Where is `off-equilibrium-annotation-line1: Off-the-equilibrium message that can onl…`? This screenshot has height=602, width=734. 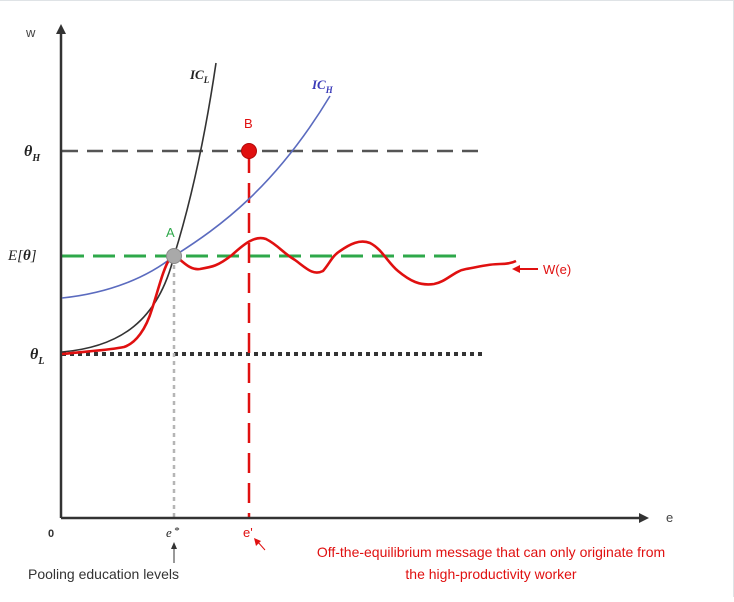 off-equilibrium-annotation-line1: Off-the-equilibrium message that can onl… is located at coordinates (491, 552).